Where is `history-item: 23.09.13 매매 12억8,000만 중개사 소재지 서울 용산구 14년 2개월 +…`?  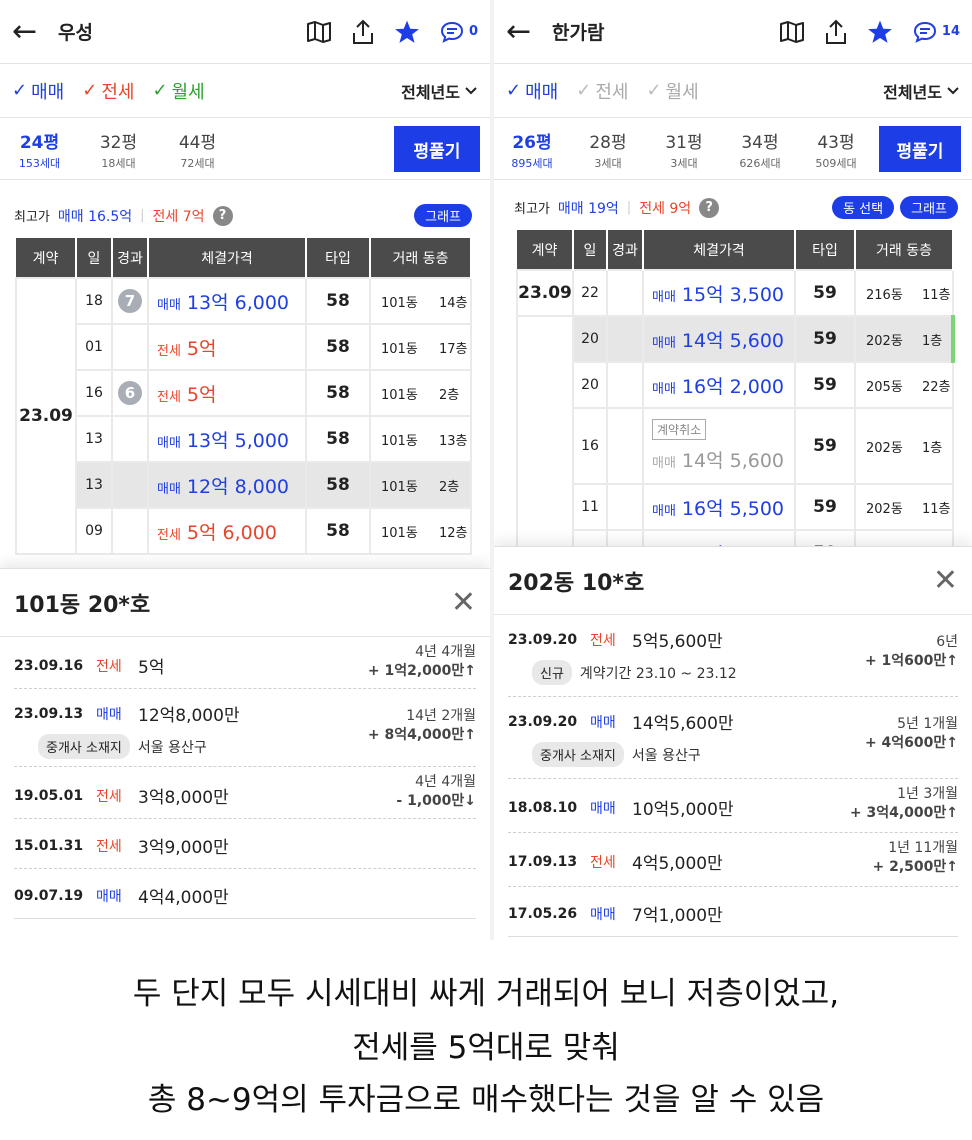
history-item: 23.09.13 매매 12억8,000만 중개사 소재지 서울 용산구 14년 2개월 +… is located at coordinates (245, 728).